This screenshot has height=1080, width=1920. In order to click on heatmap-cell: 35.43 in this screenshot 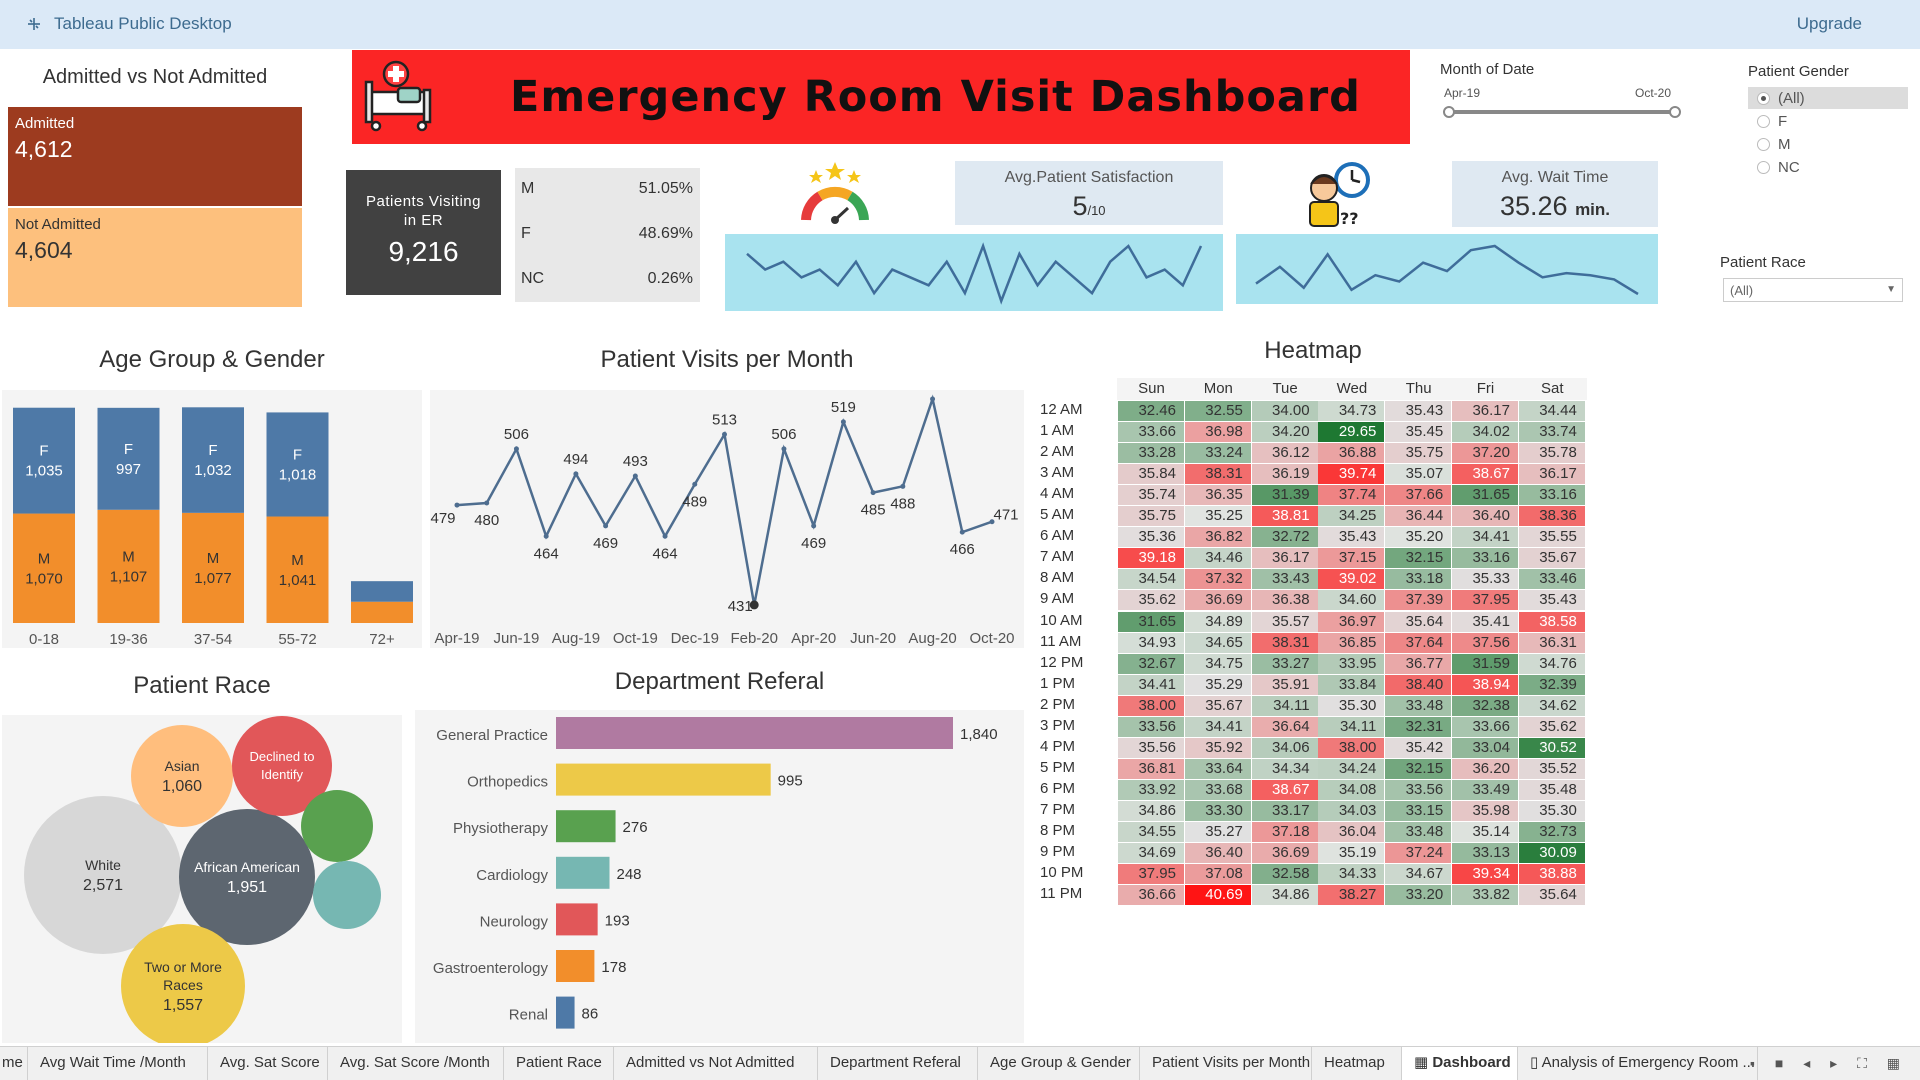, I will do `click(1351, 537)`.